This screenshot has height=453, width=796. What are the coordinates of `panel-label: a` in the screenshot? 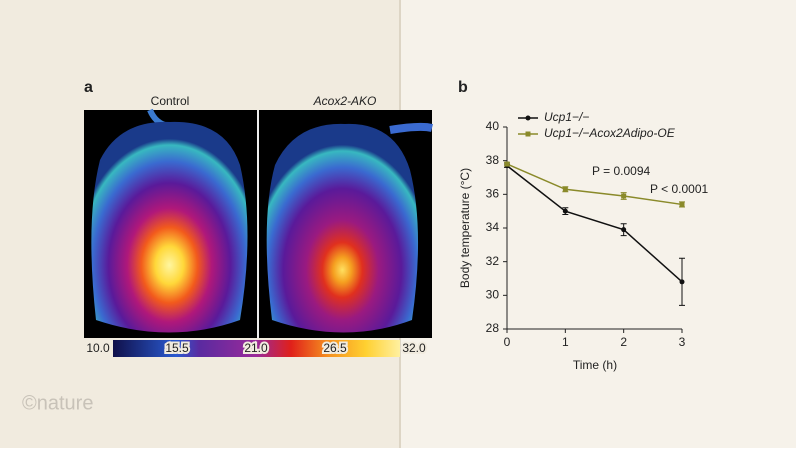 It's located at (88, 87).